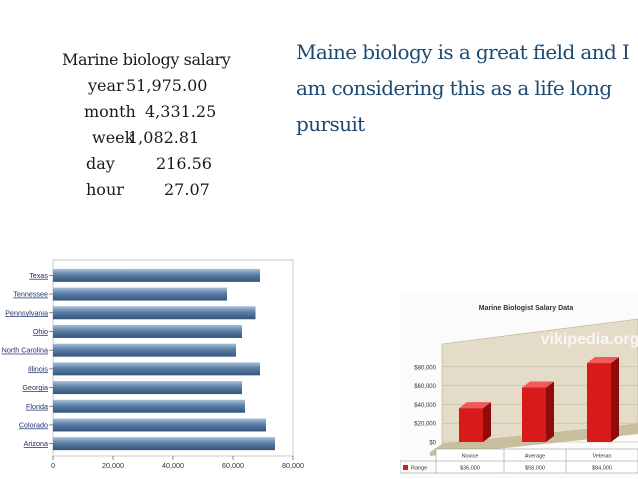 This screenshot has width=638, height=479. I want to click on x-tick-label: 20,000, so click(113, 465).